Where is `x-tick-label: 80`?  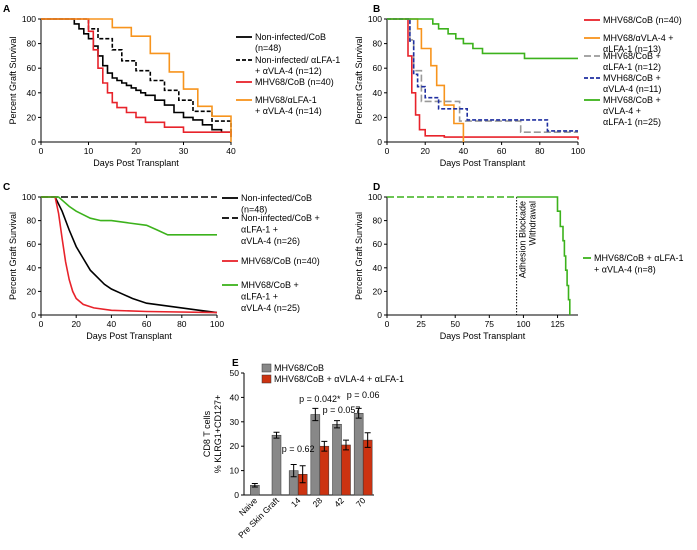
x-tick-label: 80 is located at coordinates (540, 151).